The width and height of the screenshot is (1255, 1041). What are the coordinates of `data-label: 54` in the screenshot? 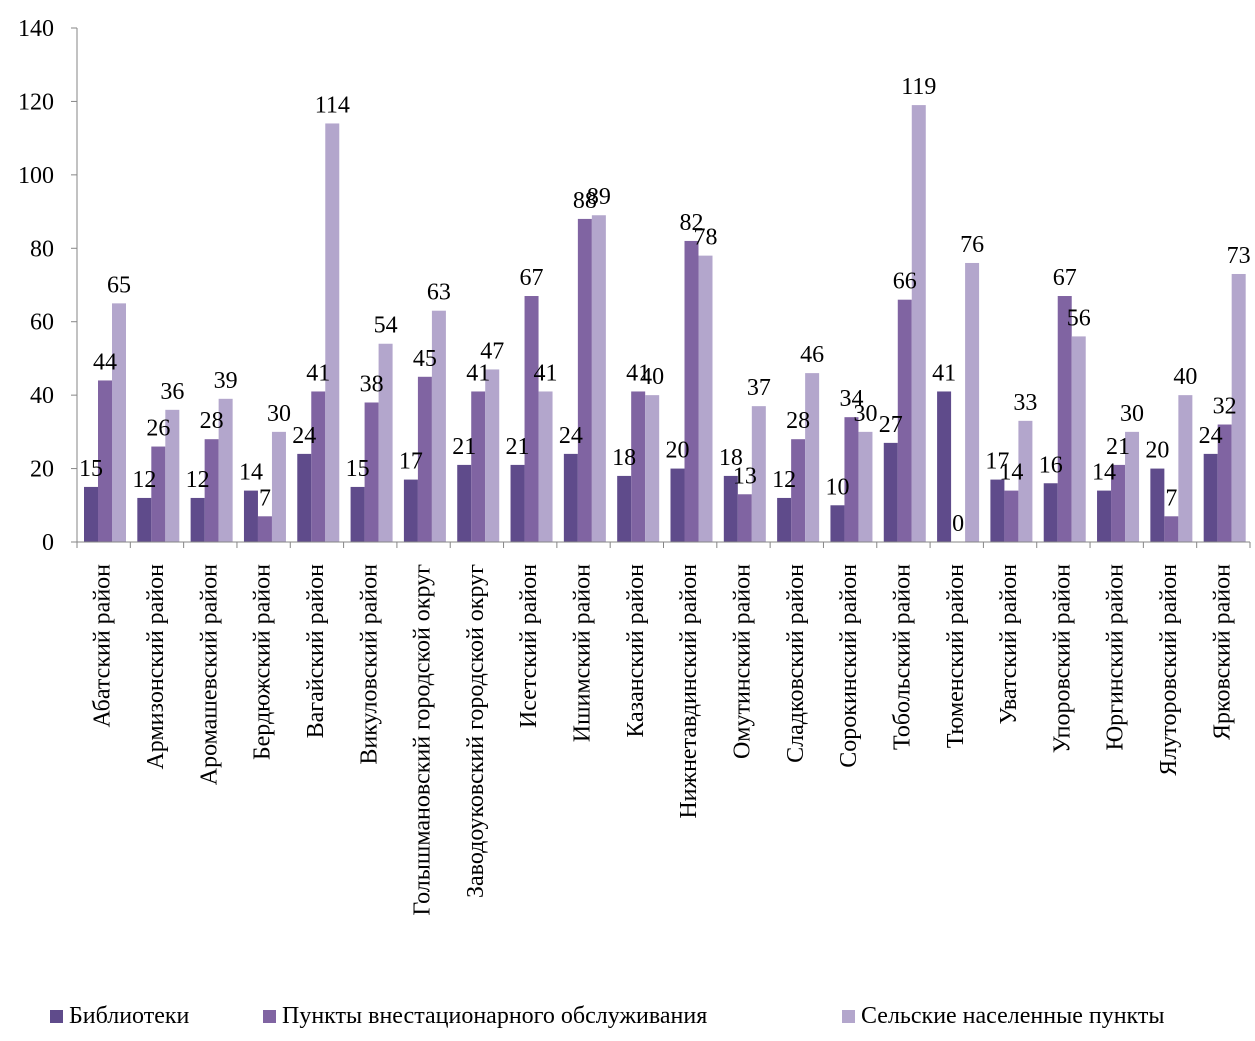 It's located at (386, 326).